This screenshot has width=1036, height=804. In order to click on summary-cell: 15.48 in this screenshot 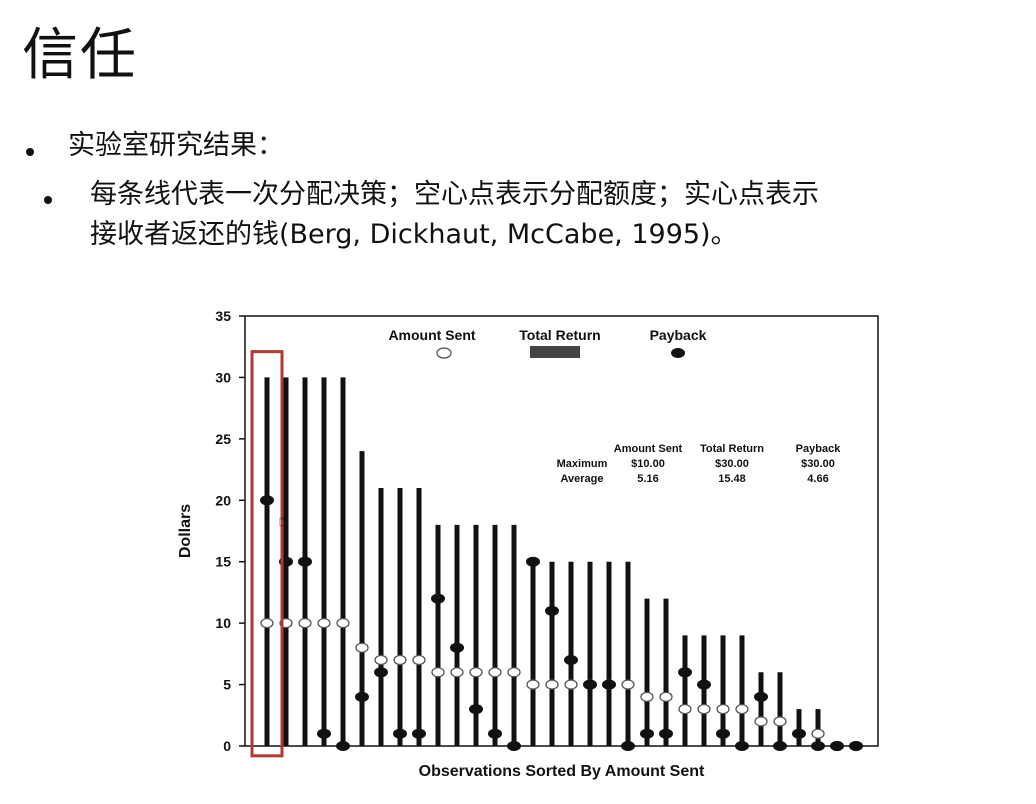, I will do `click(732, 479)`.